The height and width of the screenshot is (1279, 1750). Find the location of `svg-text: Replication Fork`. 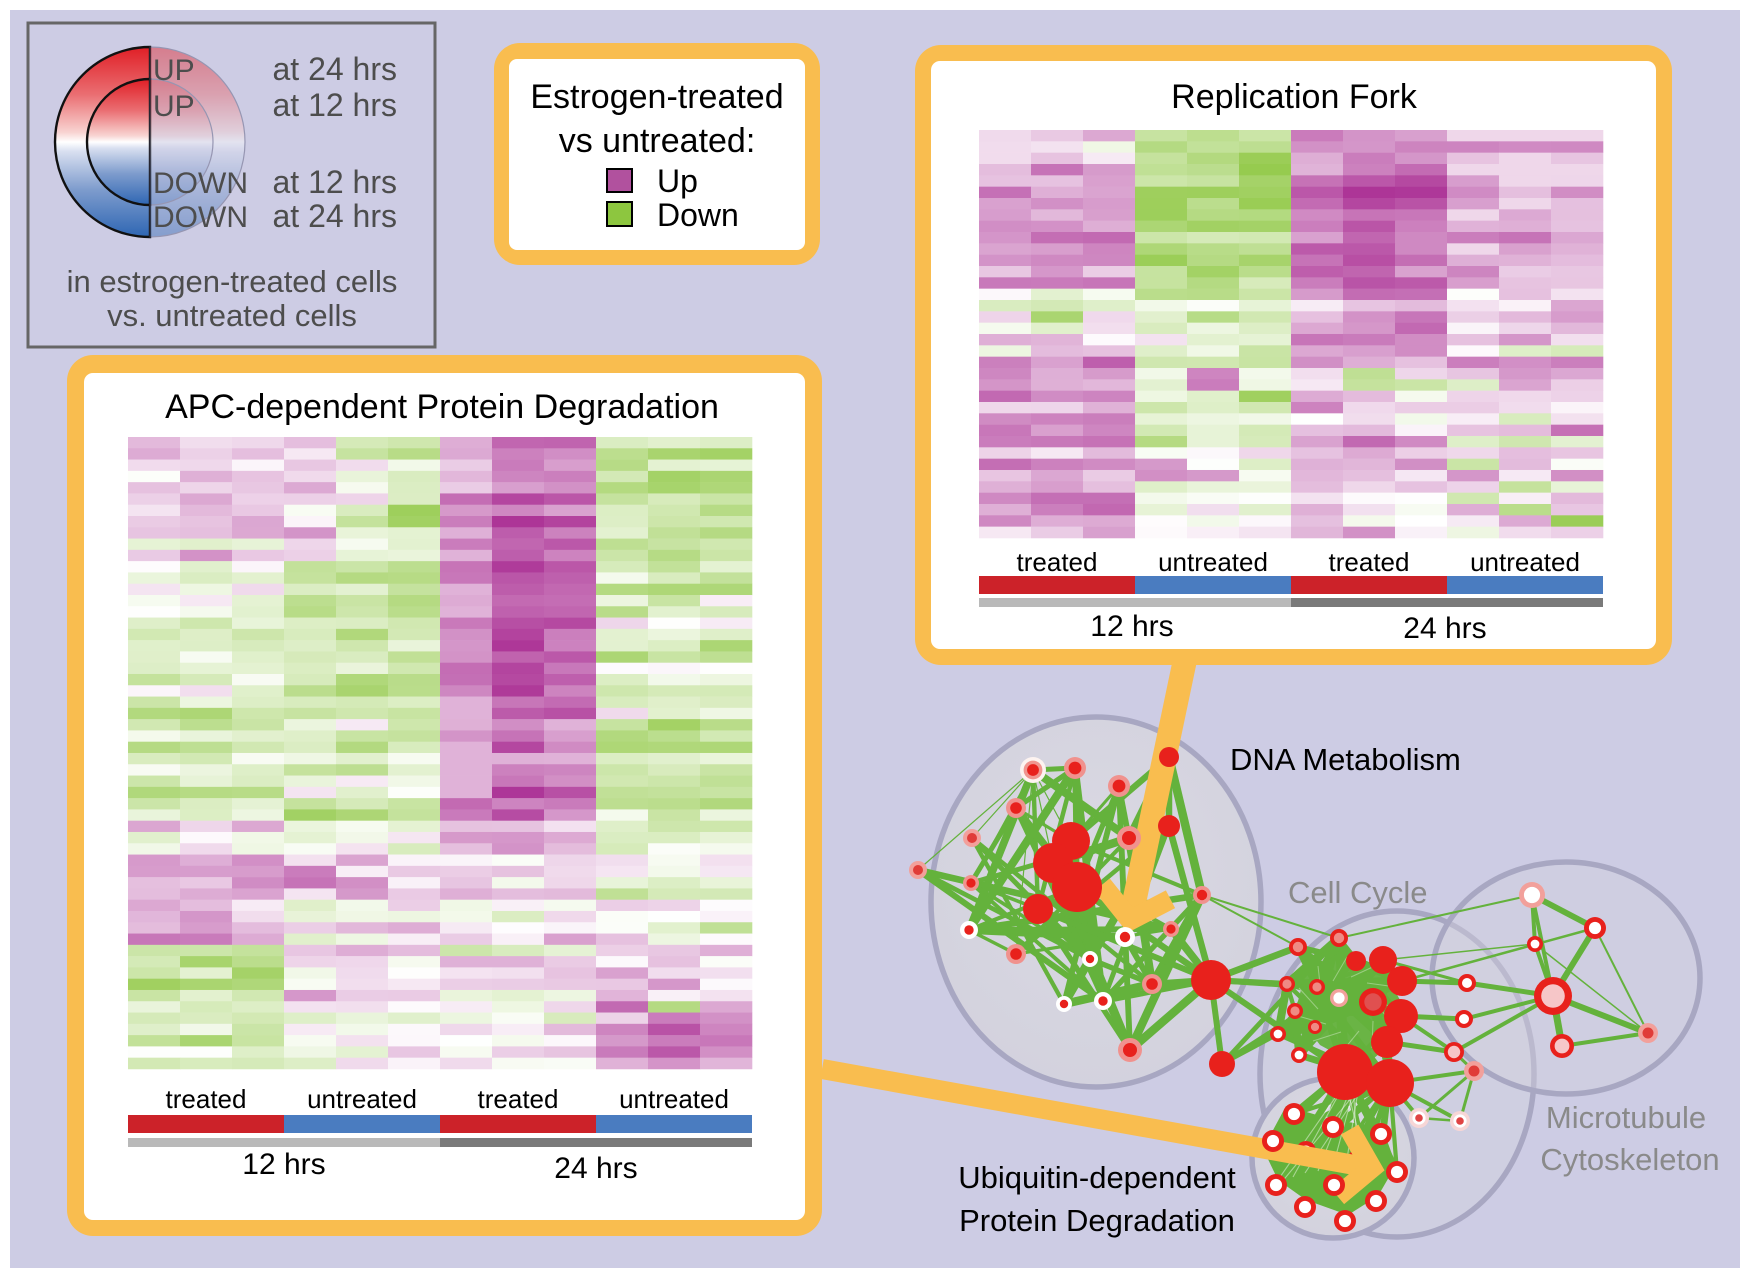

svg-text: Replication Fork is located at coordinates (1294, 97).